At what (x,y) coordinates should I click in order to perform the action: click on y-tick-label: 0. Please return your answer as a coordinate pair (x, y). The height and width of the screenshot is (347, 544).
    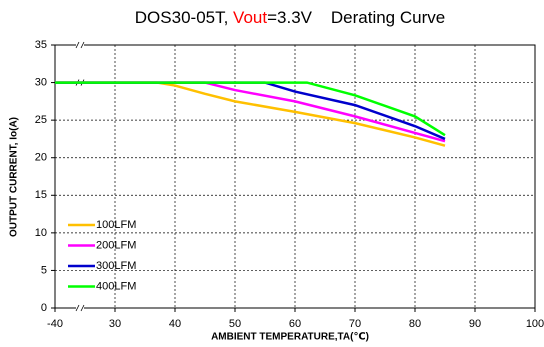
    Looking at the image, I should click on (44, 308).